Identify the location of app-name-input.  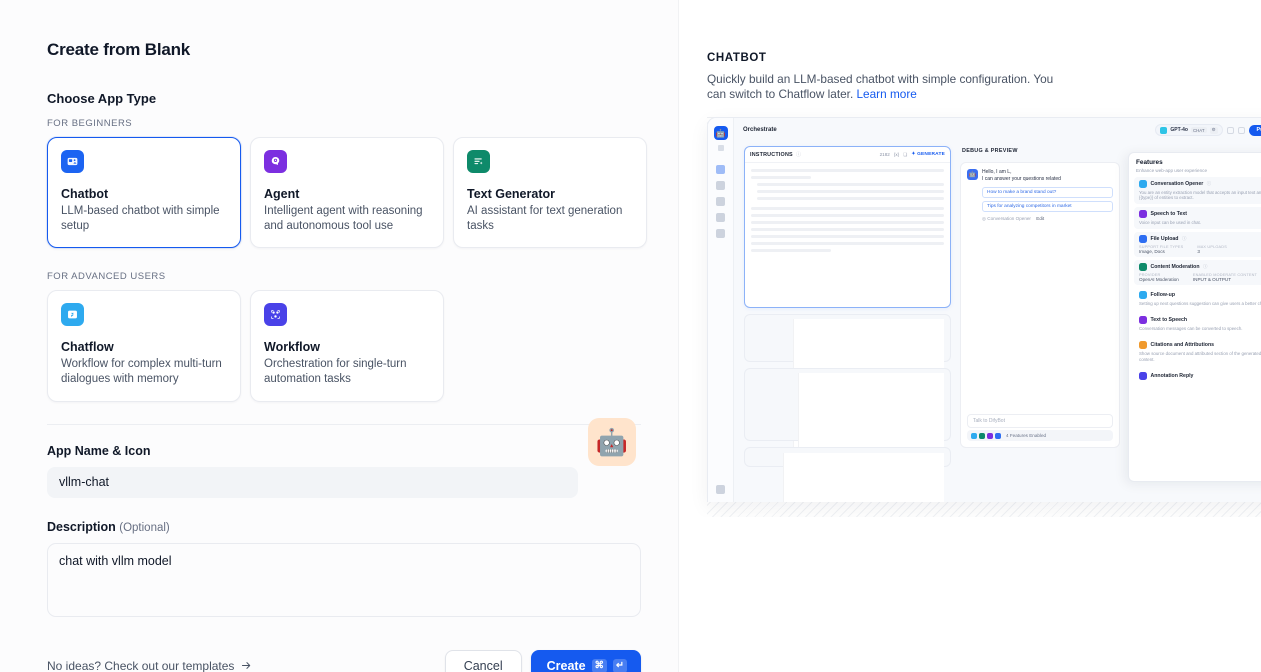
(312, 482).